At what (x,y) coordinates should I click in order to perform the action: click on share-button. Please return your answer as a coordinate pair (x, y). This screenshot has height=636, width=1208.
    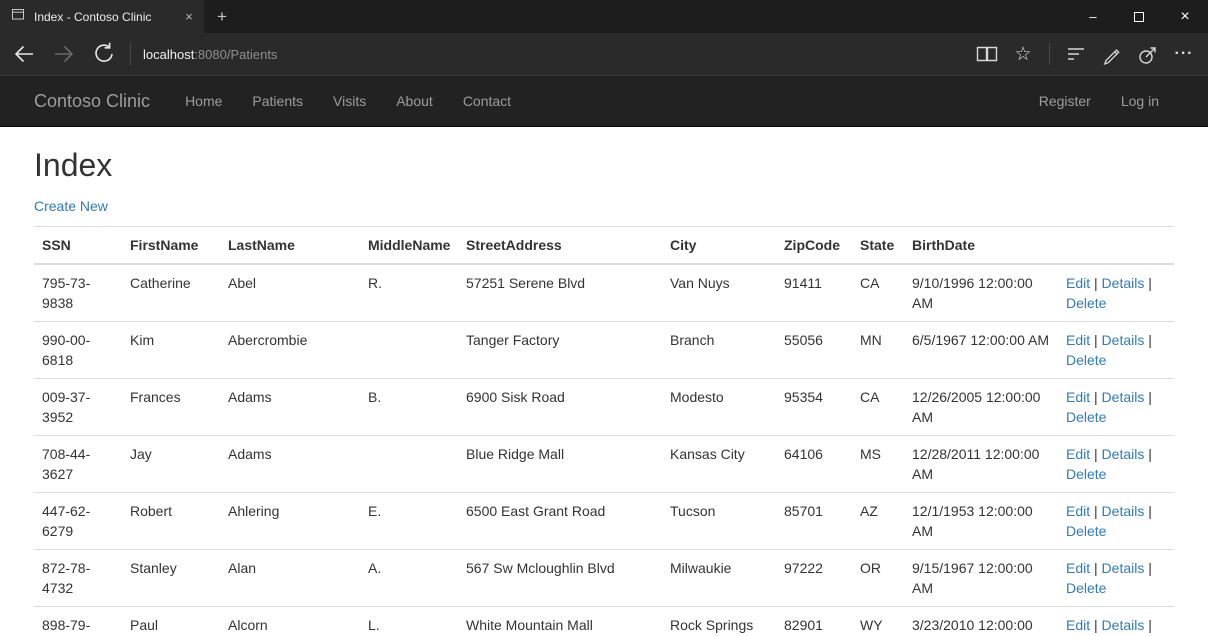
    Looking at the image, I should click on (1148, 54).